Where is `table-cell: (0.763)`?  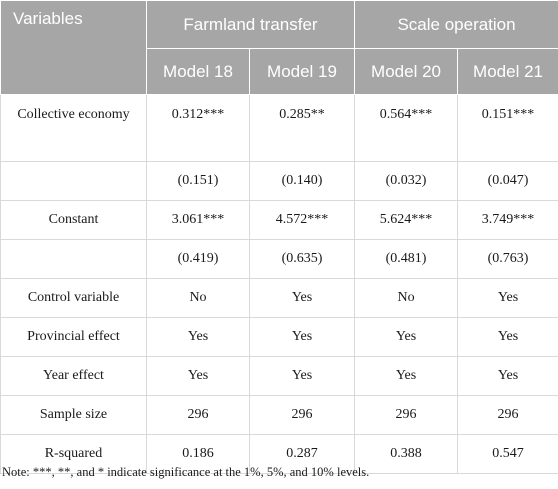 table-cell: (0.763) is located at coordinates (507, 259).